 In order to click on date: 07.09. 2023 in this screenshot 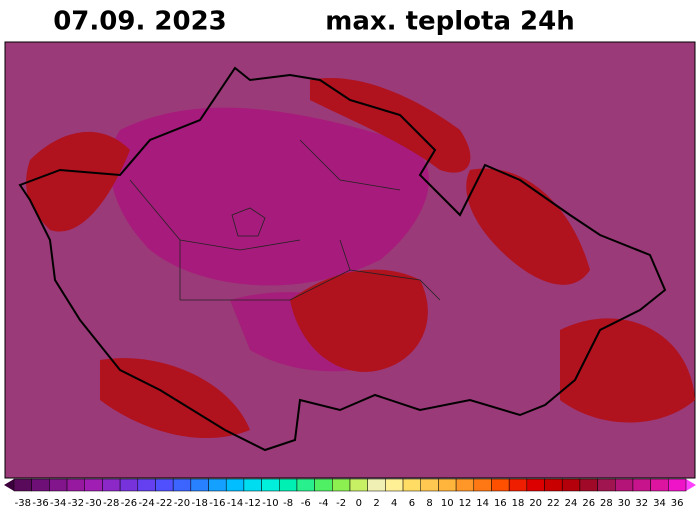, I will do `click(140, 22)`.